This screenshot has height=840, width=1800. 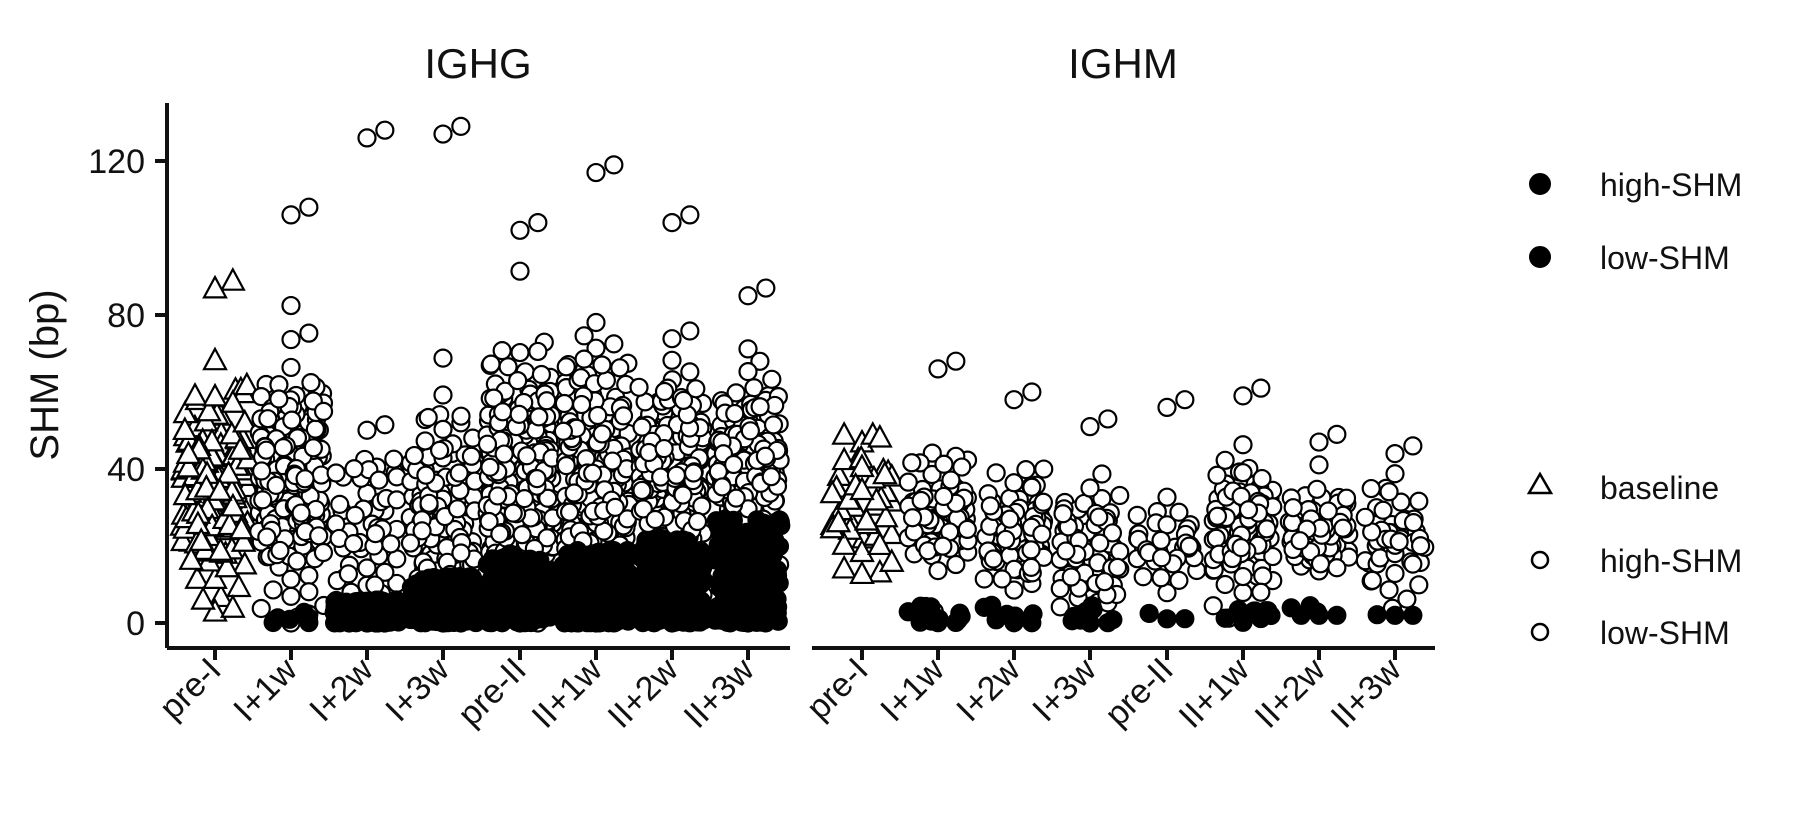 What do you see at coordinates (1665, 258) in the screenshot?
I see `legend-label-fill-low: low-SHM` at bounding box center [1665, 258].